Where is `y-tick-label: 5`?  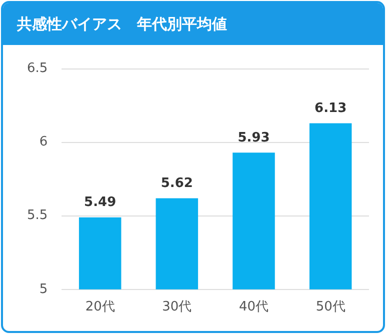 y-tick-label: 5 is located at coordinates (43, 289).